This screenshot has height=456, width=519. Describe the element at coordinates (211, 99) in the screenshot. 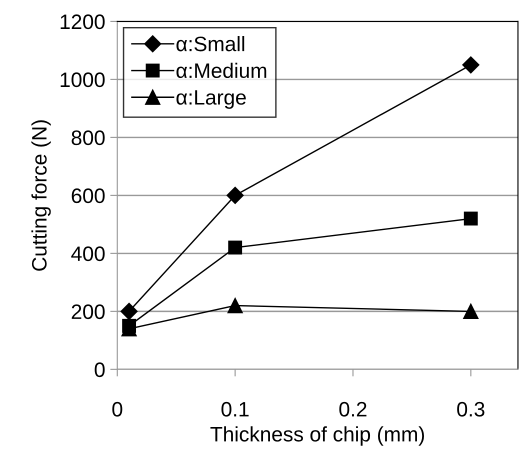

I see `legend-label: α:Large` at that location.